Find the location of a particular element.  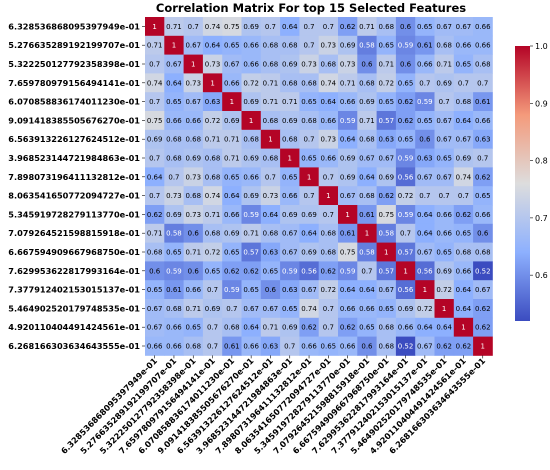

colorbar-tick-label: 1.0 is located at coordinates (541, 46).